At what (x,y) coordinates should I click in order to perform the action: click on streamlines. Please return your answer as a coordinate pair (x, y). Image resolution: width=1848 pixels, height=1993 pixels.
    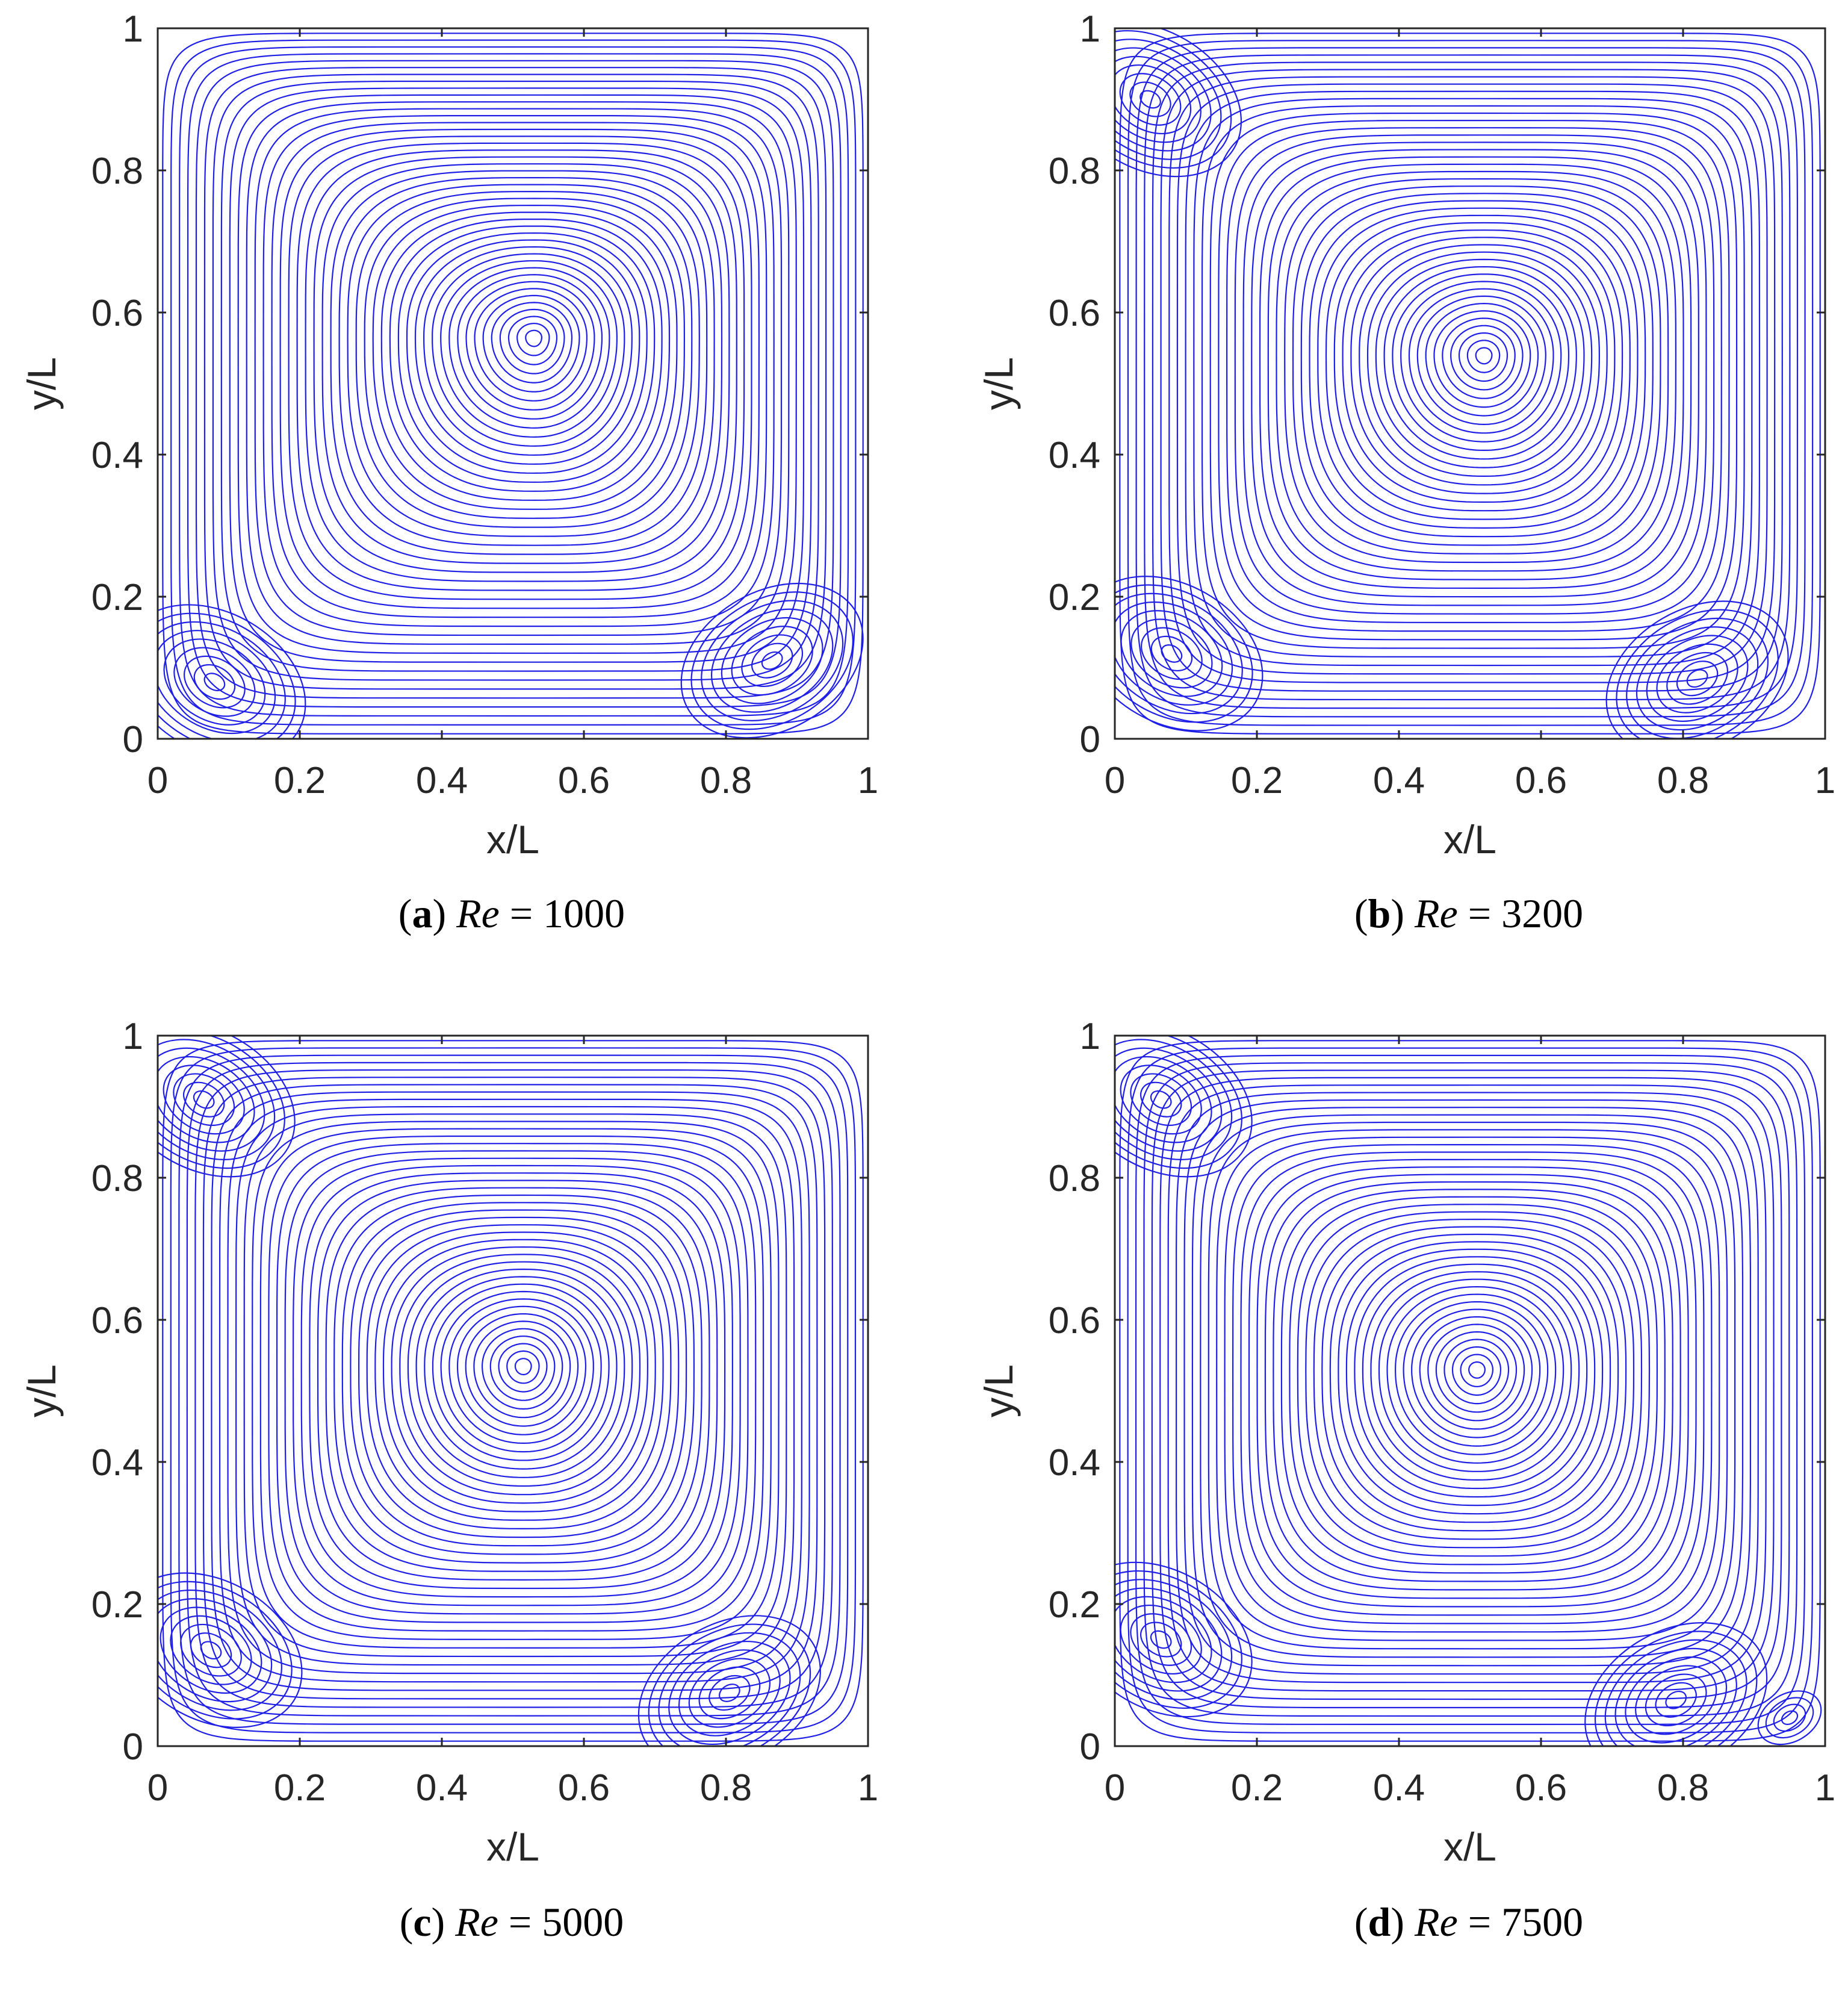
    Looking at the image, I should click on (1468, 1391).